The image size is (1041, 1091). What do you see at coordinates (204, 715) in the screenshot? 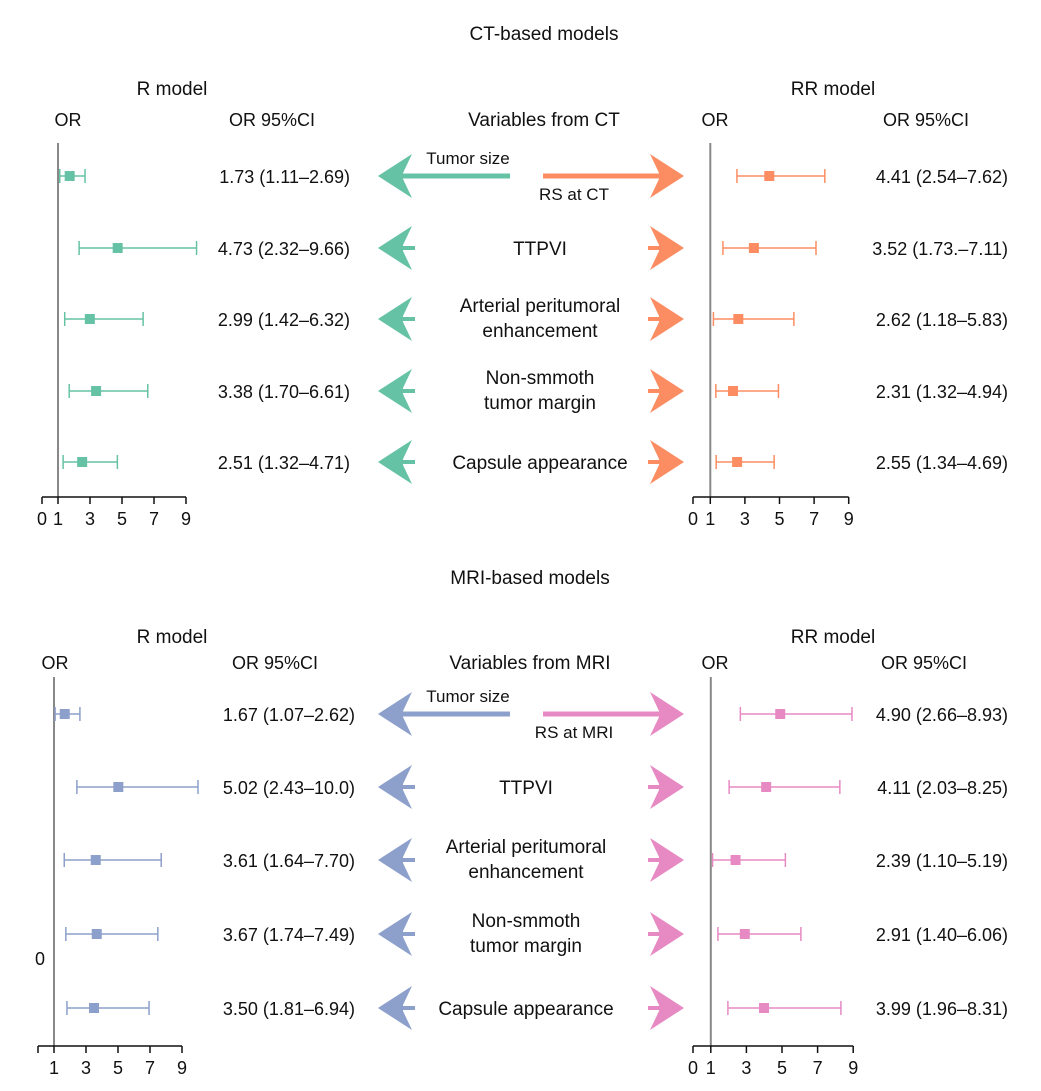
I see `forest-row: 1.67 (1.07–2.62)` at bounding box center [204, 715].